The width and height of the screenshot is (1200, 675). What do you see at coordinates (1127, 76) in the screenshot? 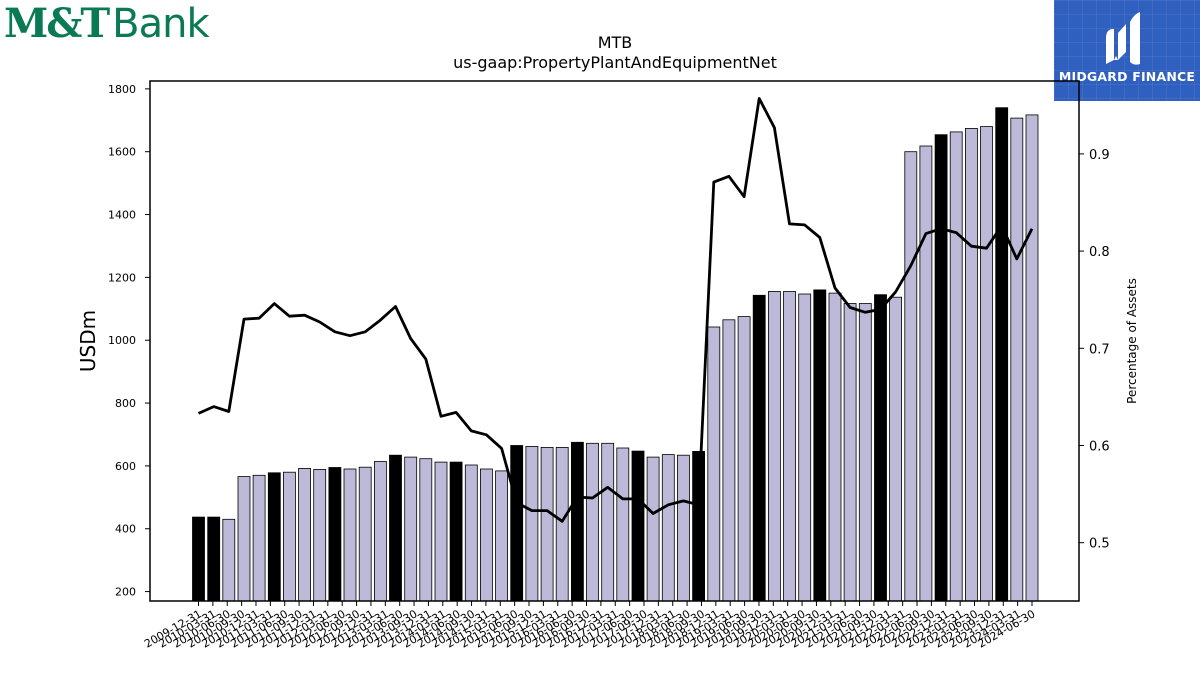
I see `midgard-finance-name: MIDGARD FINANCE` at bounding box center [1127, 76].